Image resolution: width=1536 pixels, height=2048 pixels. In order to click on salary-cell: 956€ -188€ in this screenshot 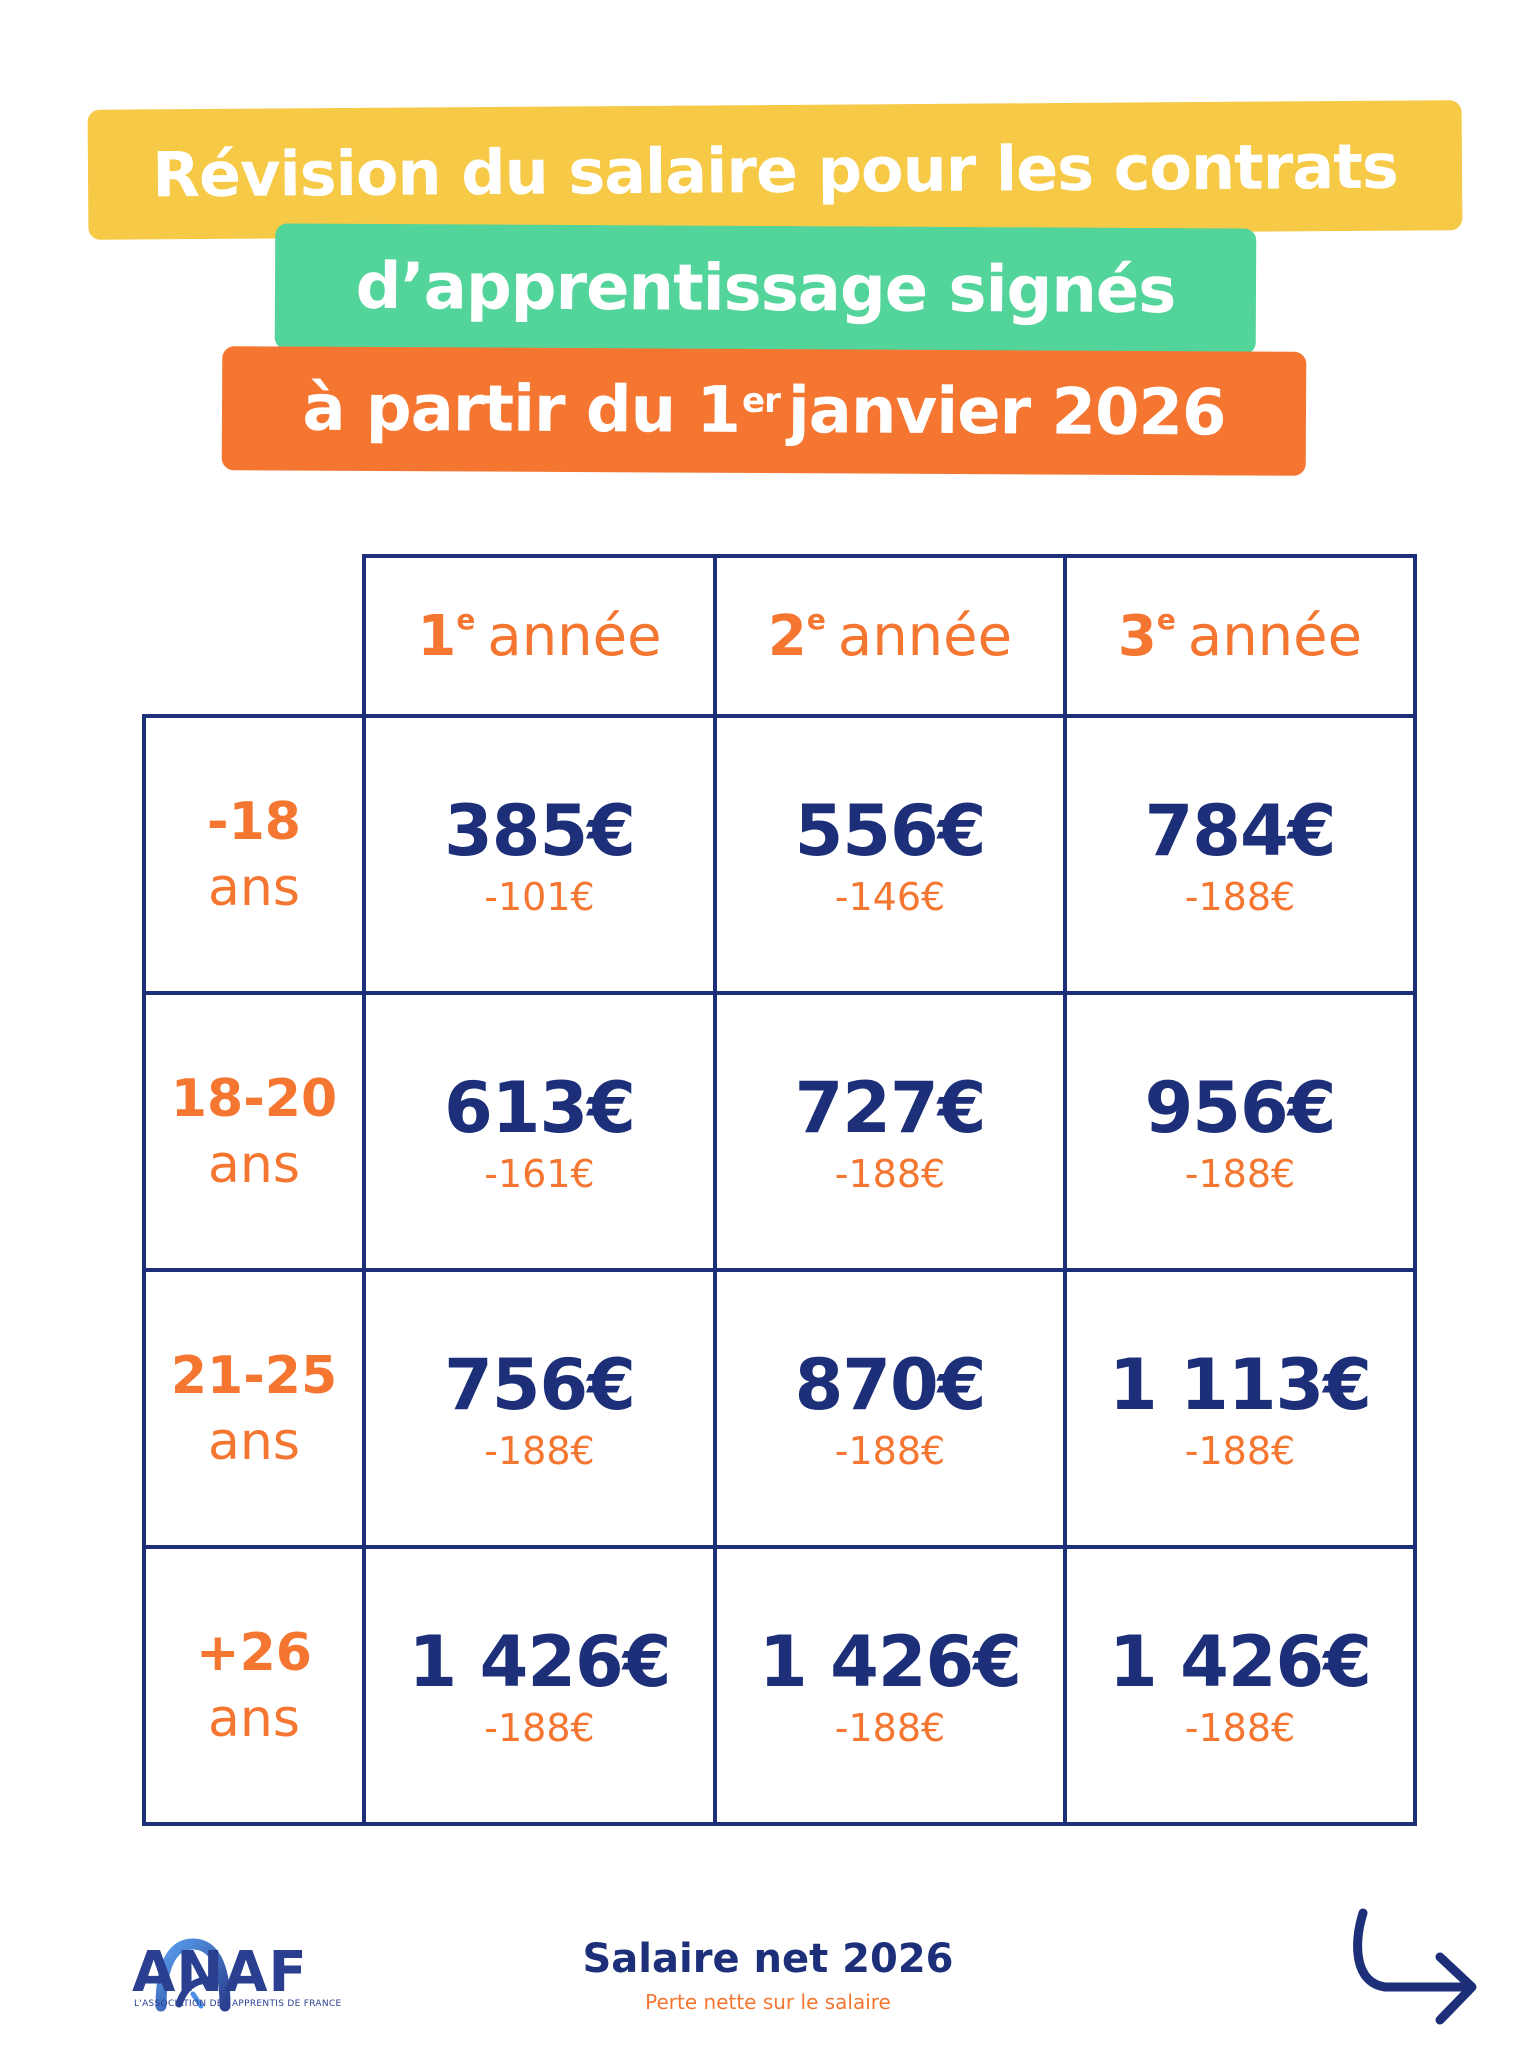, I will do `click(1240, 1131)`.